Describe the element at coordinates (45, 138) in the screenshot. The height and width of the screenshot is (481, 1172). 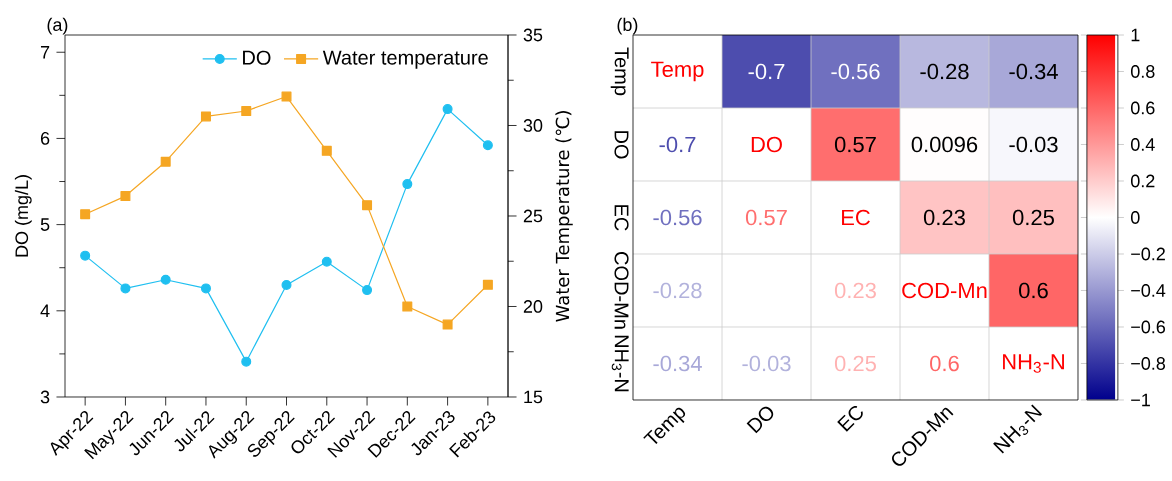
I see `y-tick-label: 6` at that location.